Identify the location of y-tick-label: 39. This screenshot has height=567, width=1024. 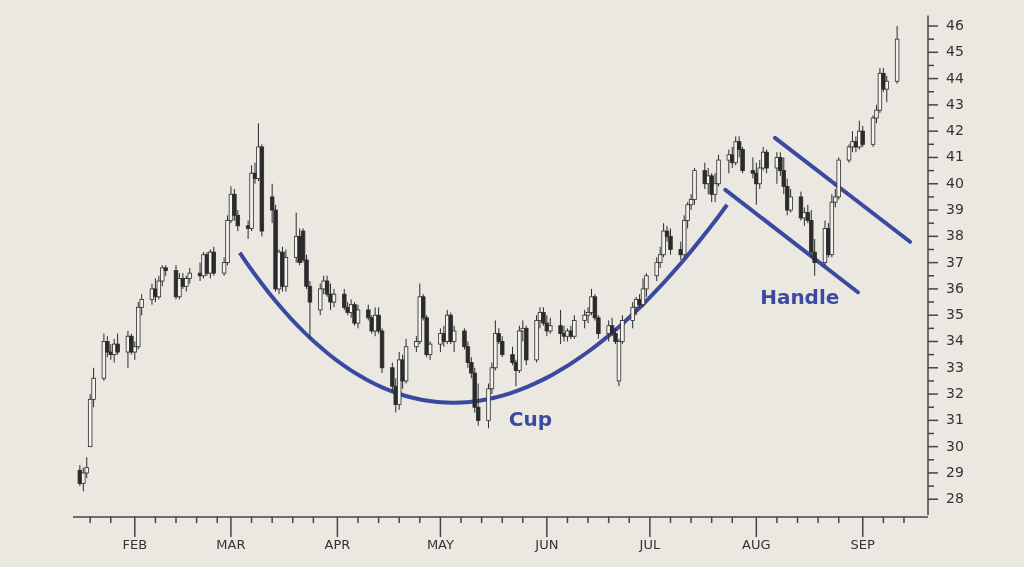
(955, 209).